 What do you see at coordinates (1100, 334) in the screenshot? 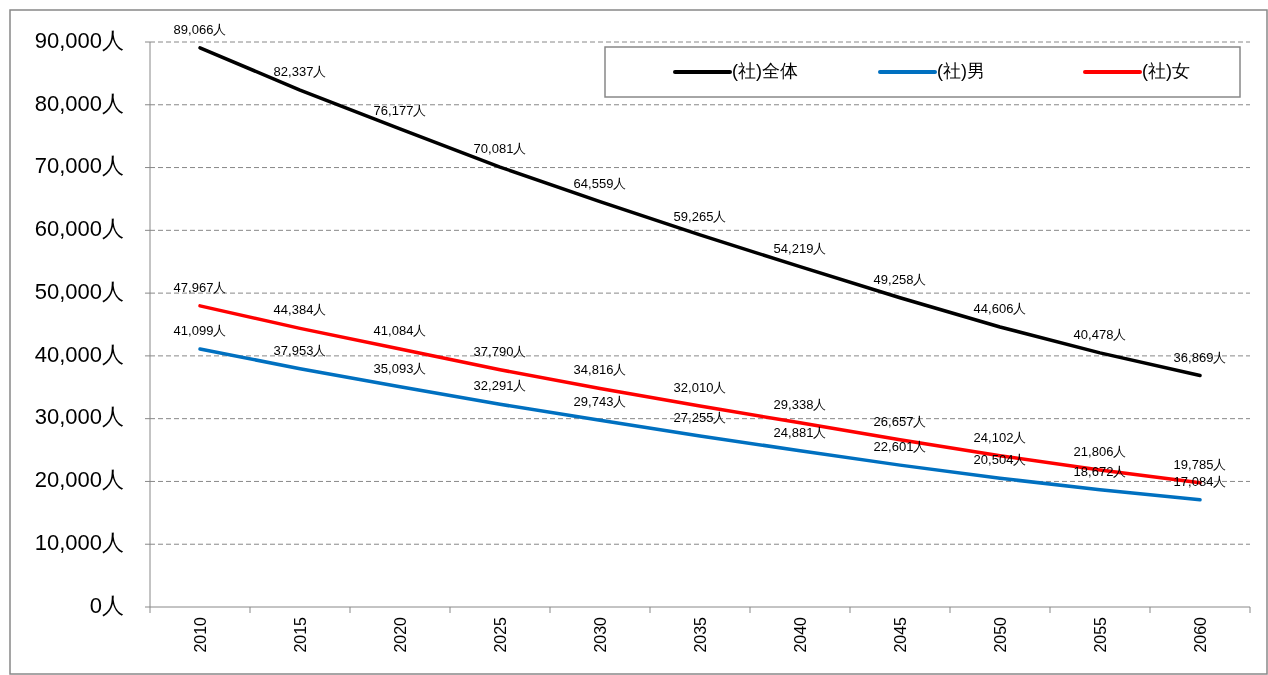
I see `data-label: 40,478人` at bounding box center [1100, 334].